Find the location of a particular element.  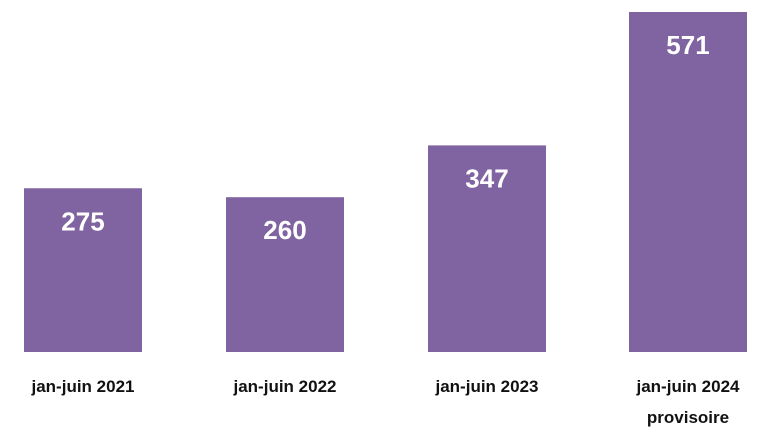

bar-value-label-0: 275 is located at coordinates (82, 221).